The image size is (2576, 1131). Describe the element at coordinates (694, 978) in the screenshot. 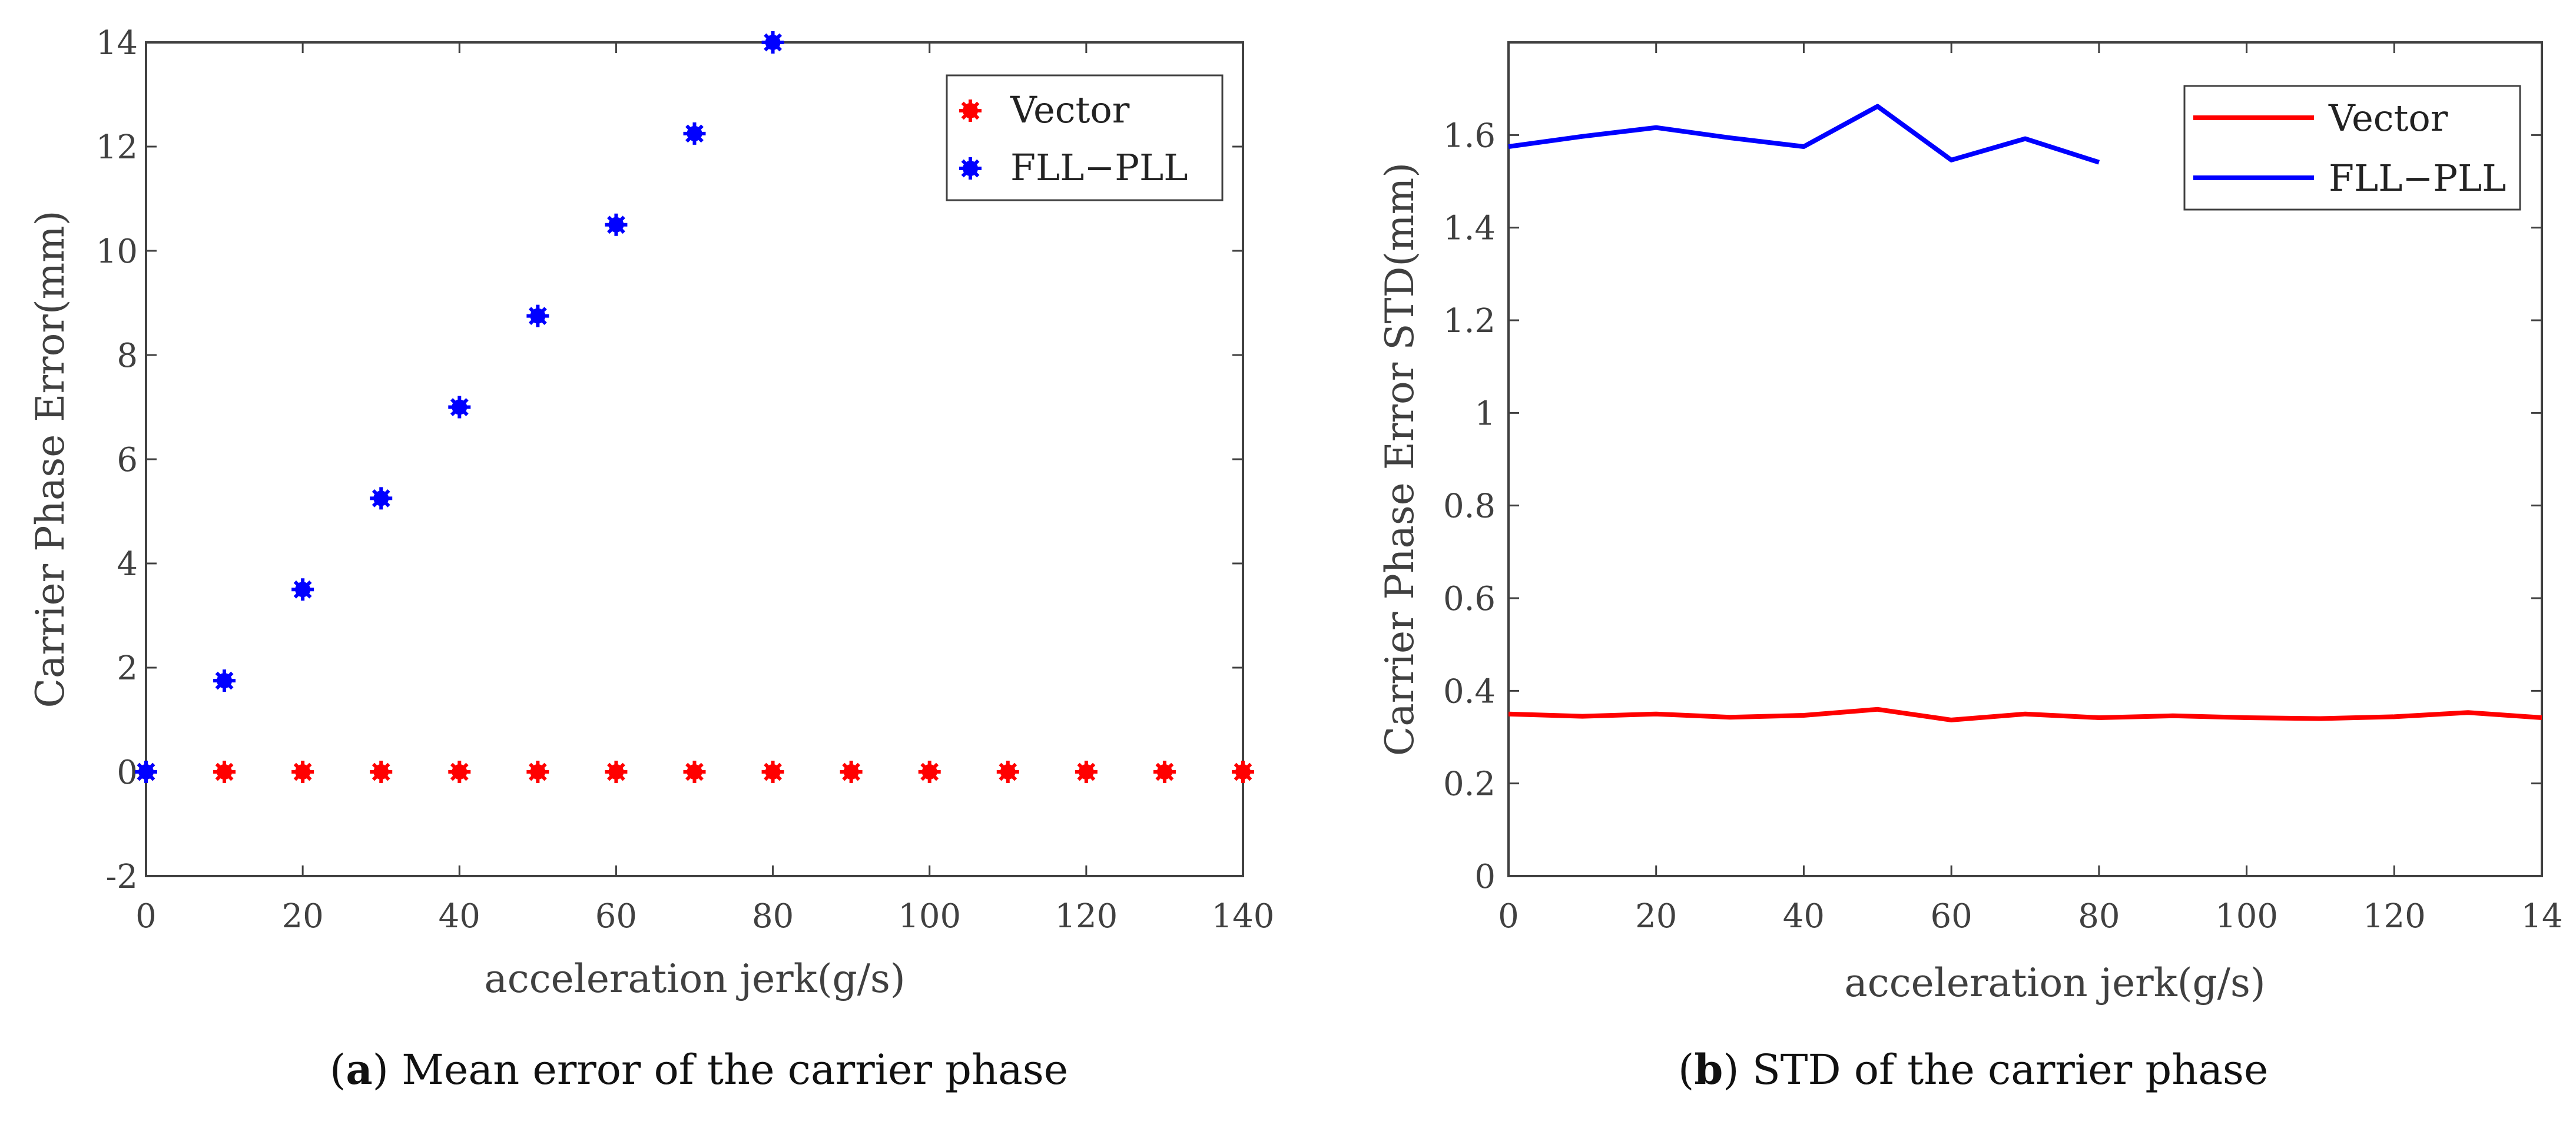

I see `chart-a-xlabel: acceleration jerk(g/s)` at that location.